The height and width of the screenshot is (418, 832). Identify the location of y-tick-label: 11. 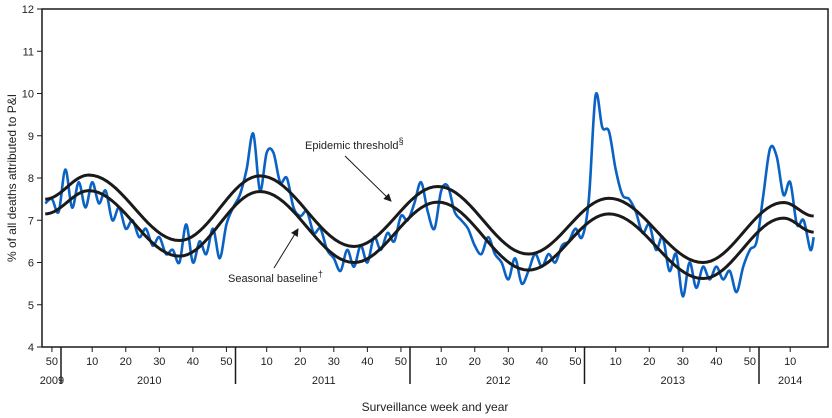
(28, 52).